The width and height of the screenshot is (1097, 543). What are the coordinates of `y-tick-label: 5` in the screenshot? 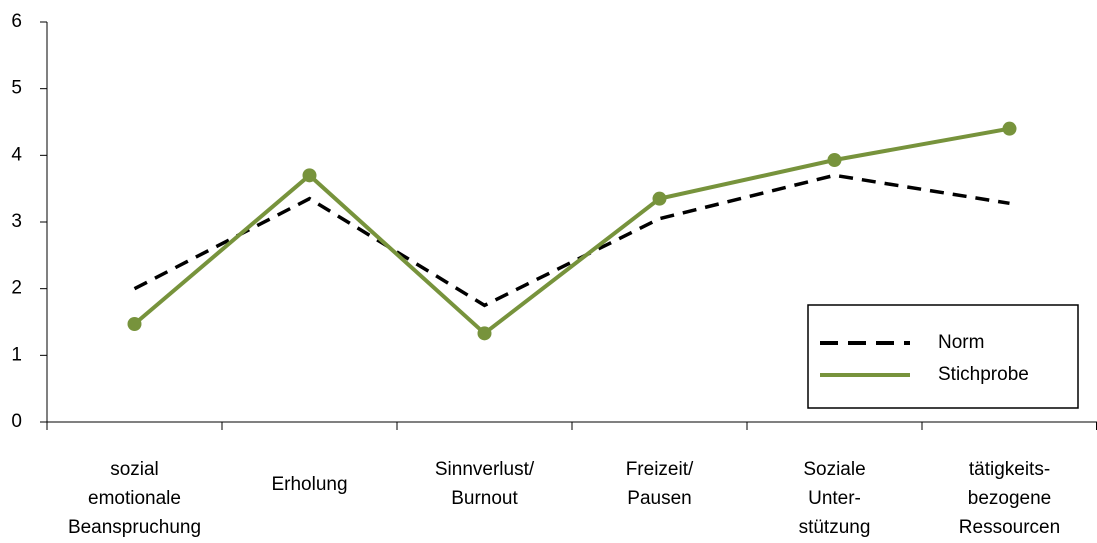 It's located at (16, 88).